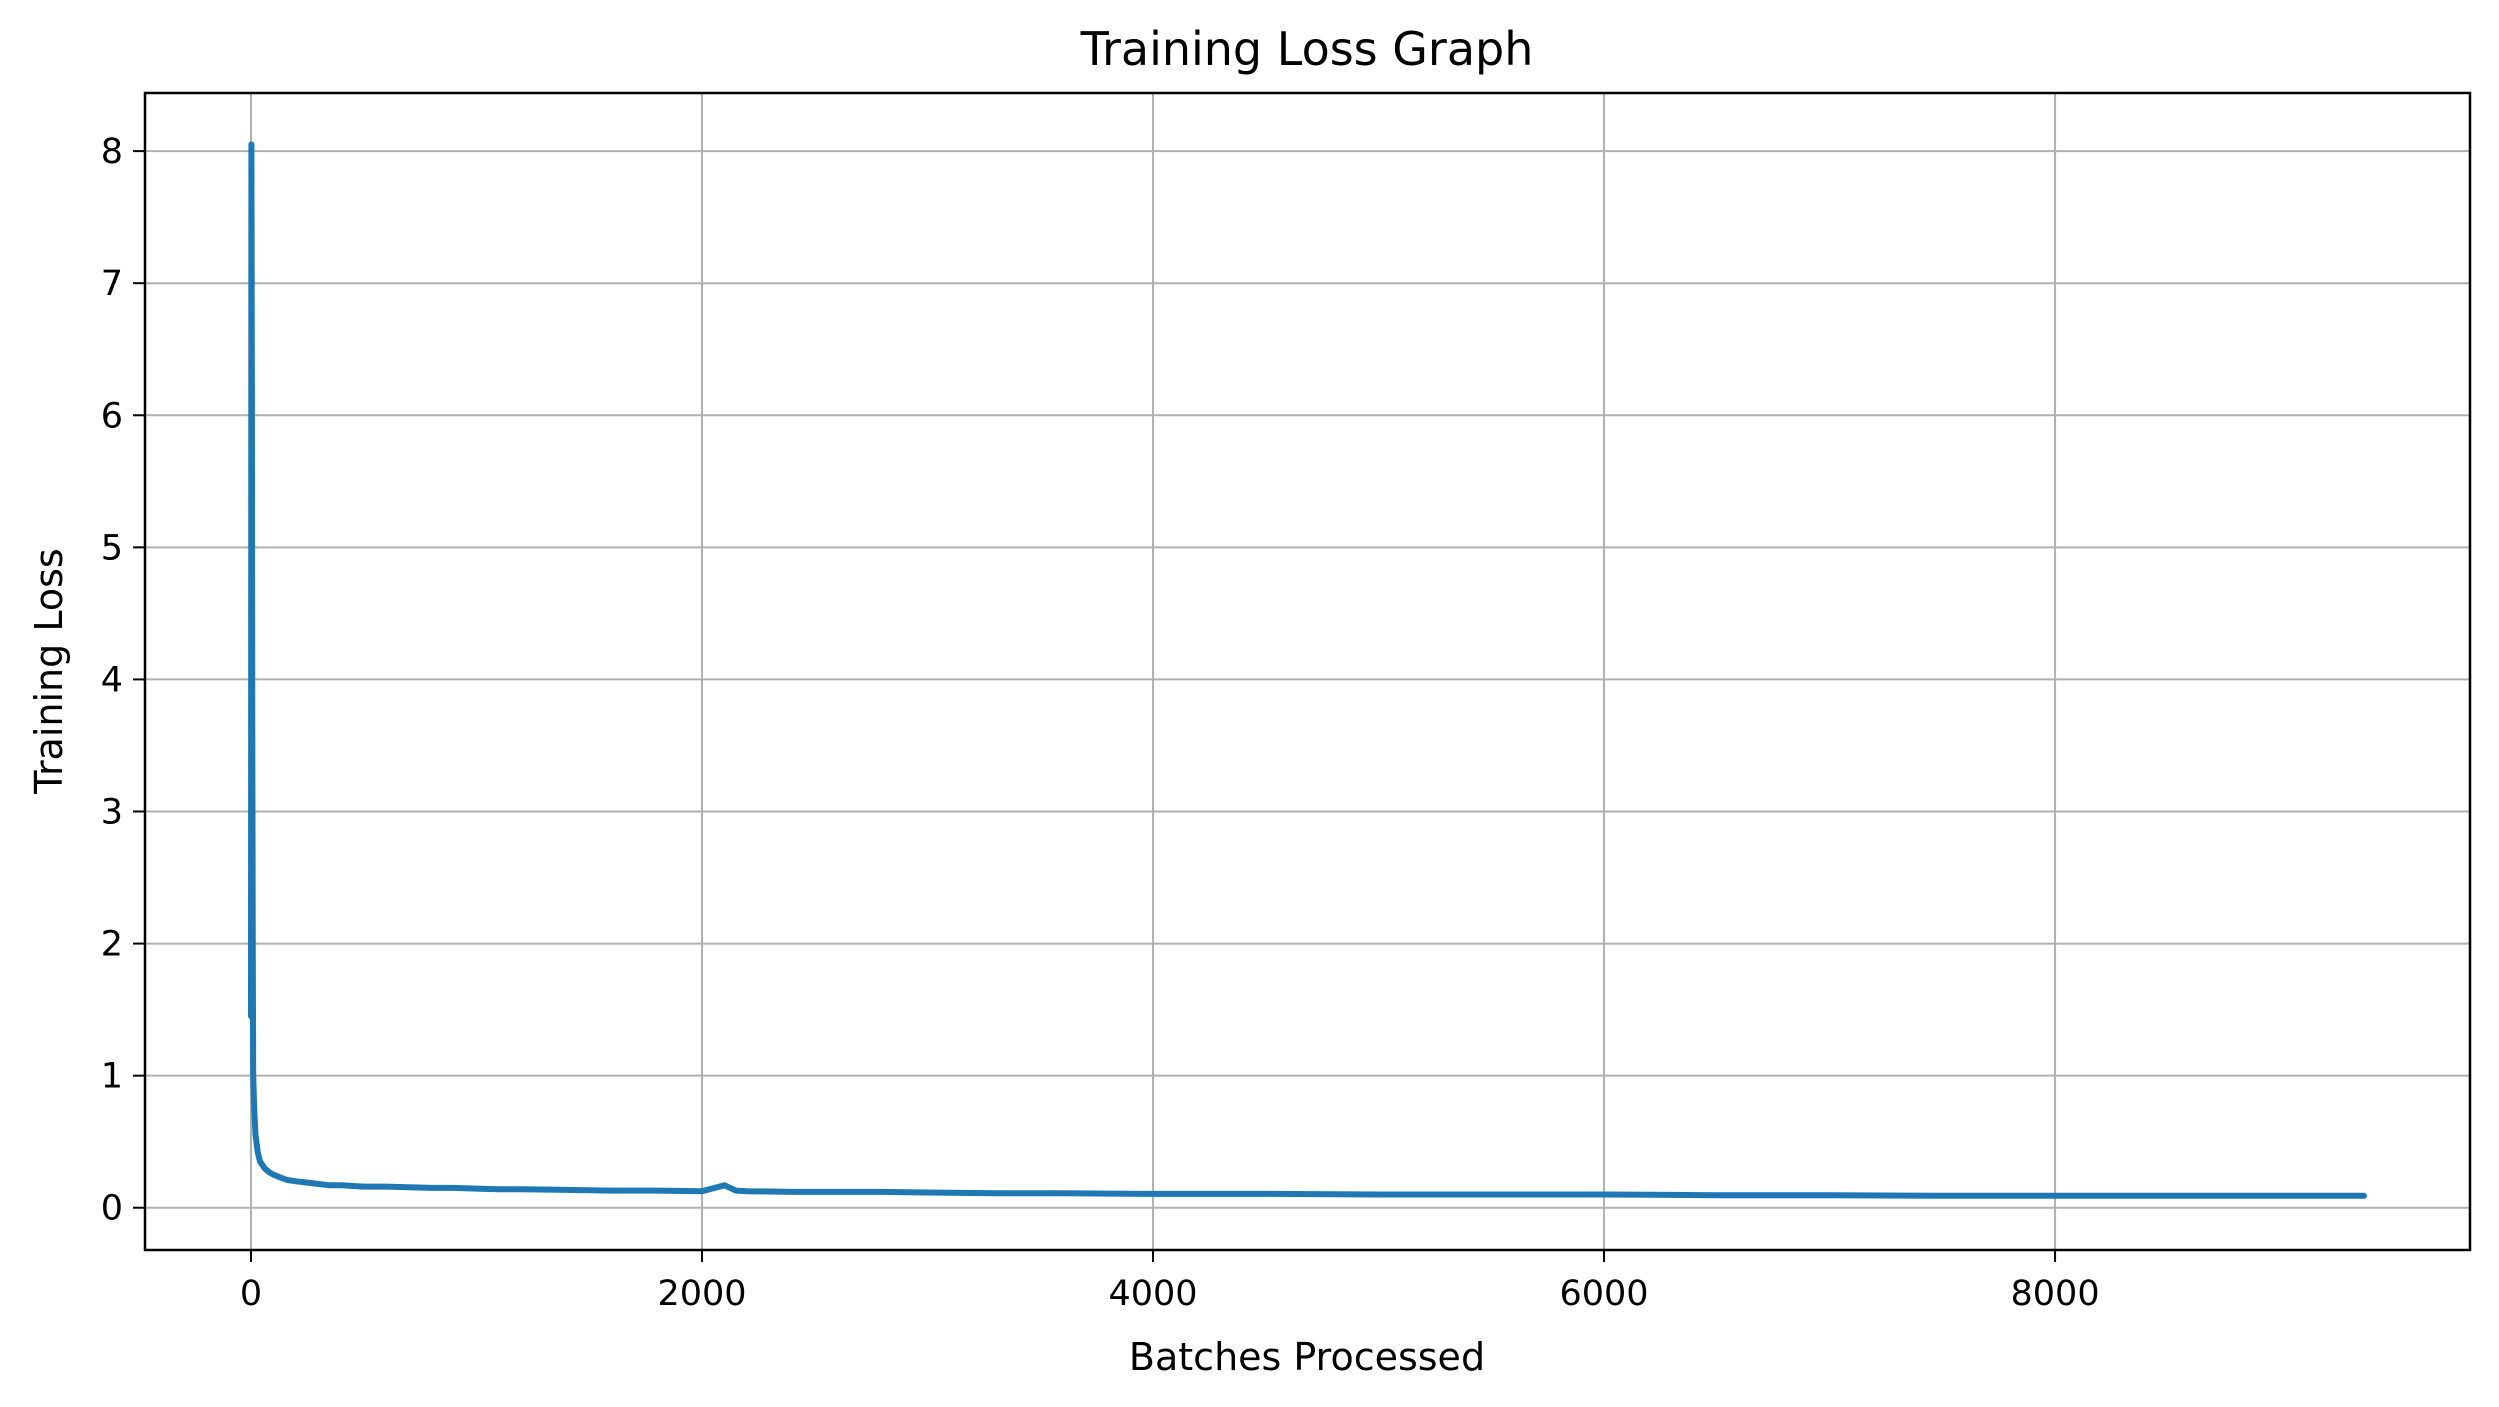  I want to click on y-tick-label: 6, so click(112, 416).